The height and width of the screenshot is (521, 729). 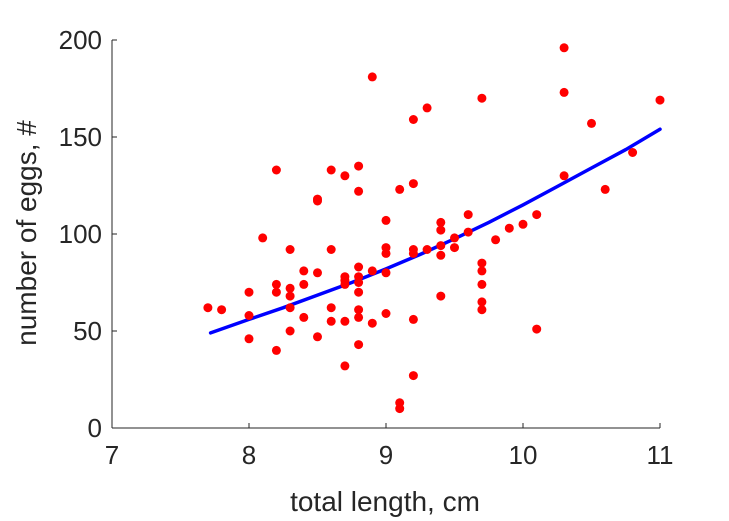 What do you see at coordinates (249, 455) in the screenshot?
I see `x-tick-label: 8` at bounding box center [249, 455].